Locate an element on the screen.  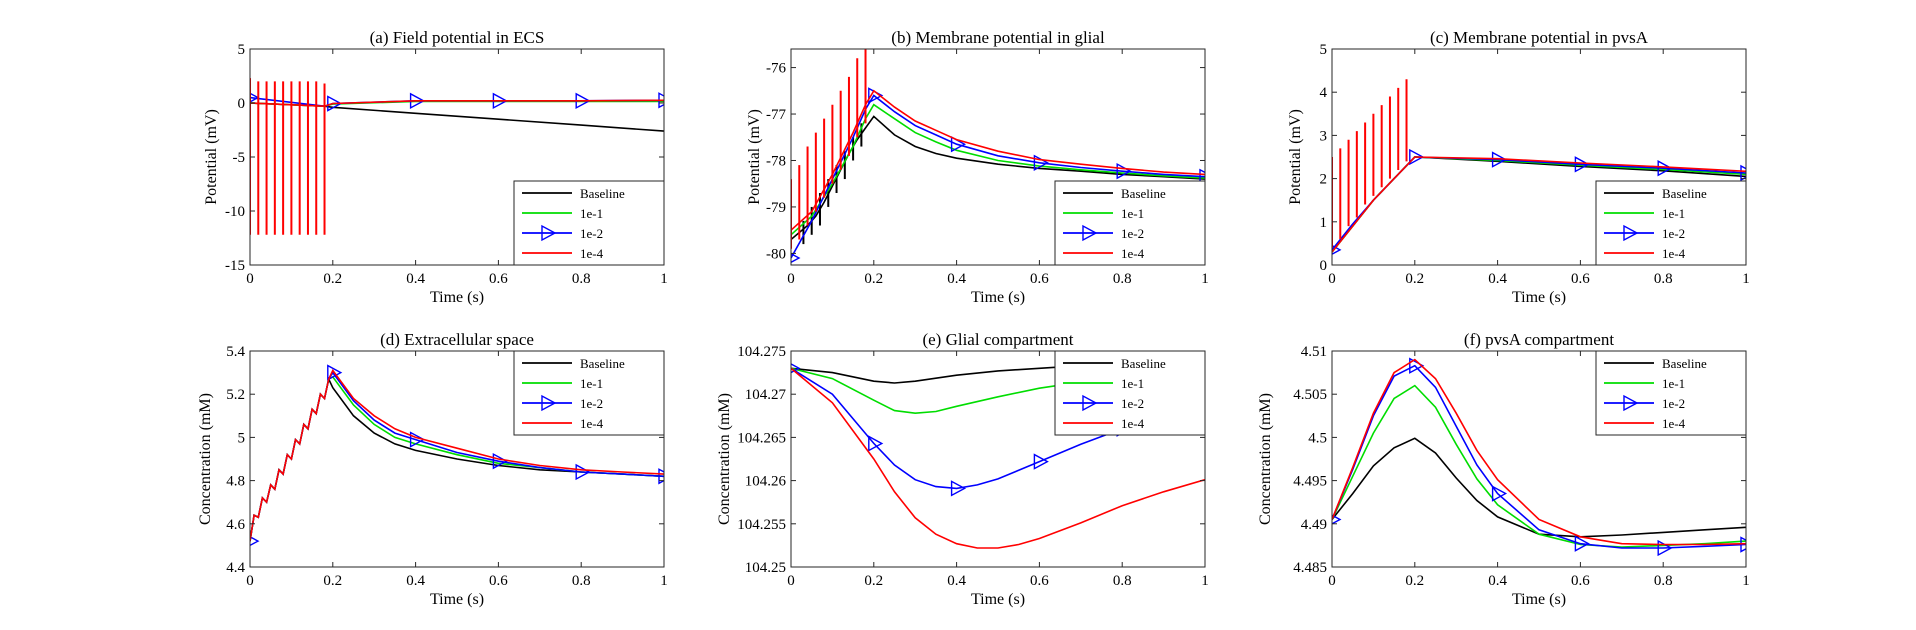
y-tick-label: 104.275 is located at coordinates (761, 352).